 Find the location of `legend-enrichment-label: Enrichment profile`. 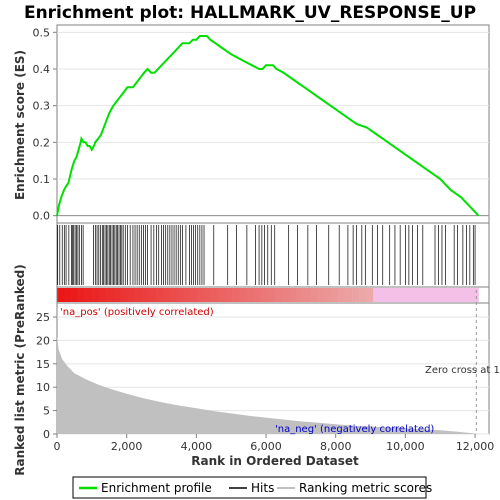

legend-enrichment-label: Enrichment profile is located at coordinates (156, 488).